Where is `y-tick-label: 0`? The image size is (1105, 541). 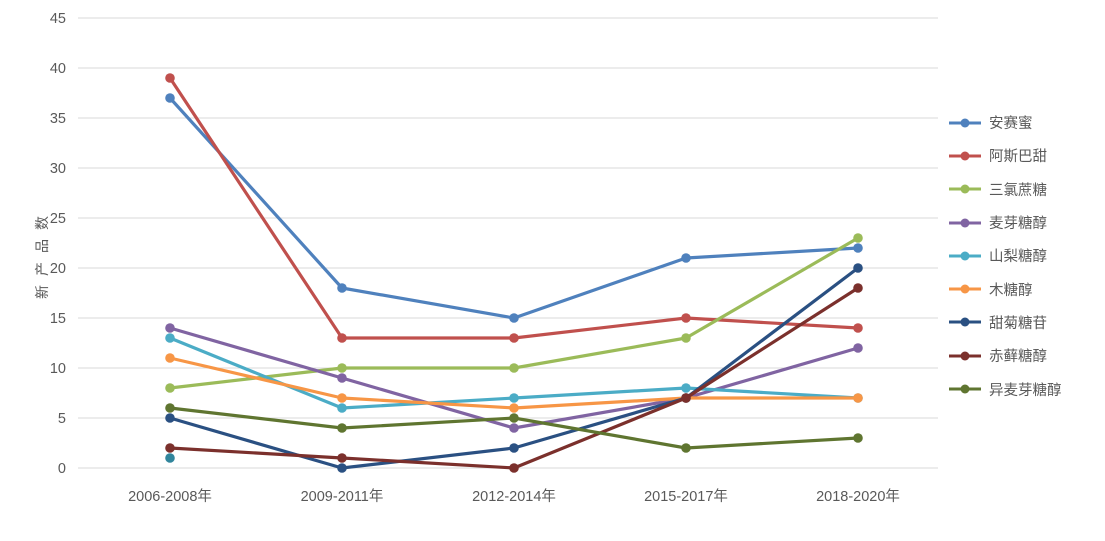 y-tick-label: 0 is located at coordinates (62, 469).